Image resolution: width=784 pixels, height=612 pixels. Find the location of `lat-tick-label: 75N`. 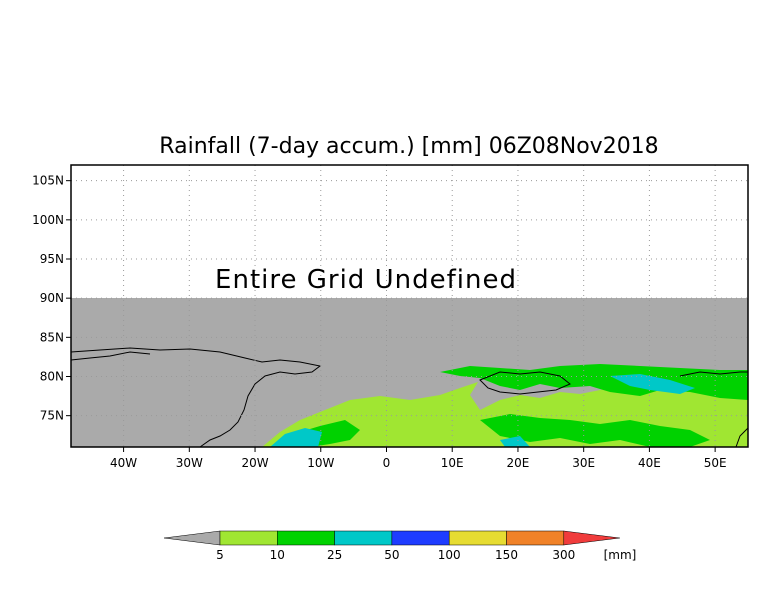

lat-tick-label: 75N is located at coordinates (52, 416).